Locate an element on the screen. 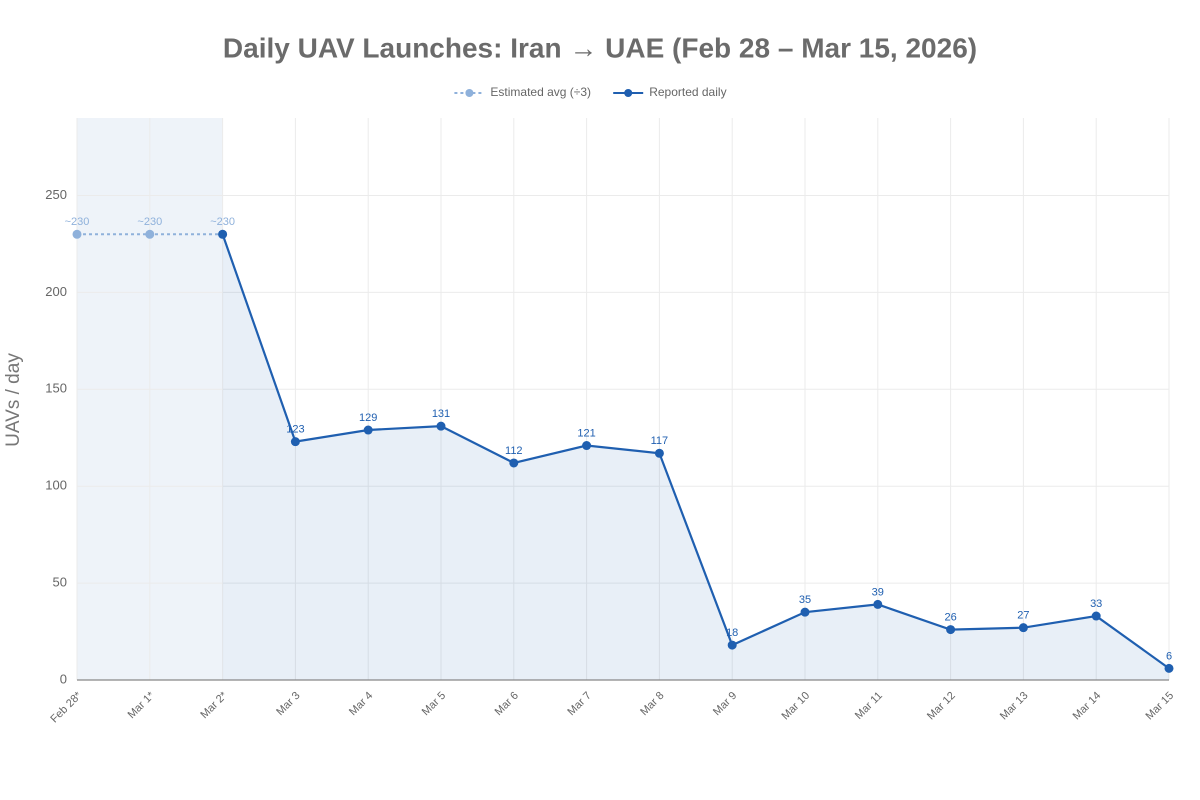 The width and height of the screenshot is (1200, 800). y-tick-label: 200 is located at coordinates (56, 291).